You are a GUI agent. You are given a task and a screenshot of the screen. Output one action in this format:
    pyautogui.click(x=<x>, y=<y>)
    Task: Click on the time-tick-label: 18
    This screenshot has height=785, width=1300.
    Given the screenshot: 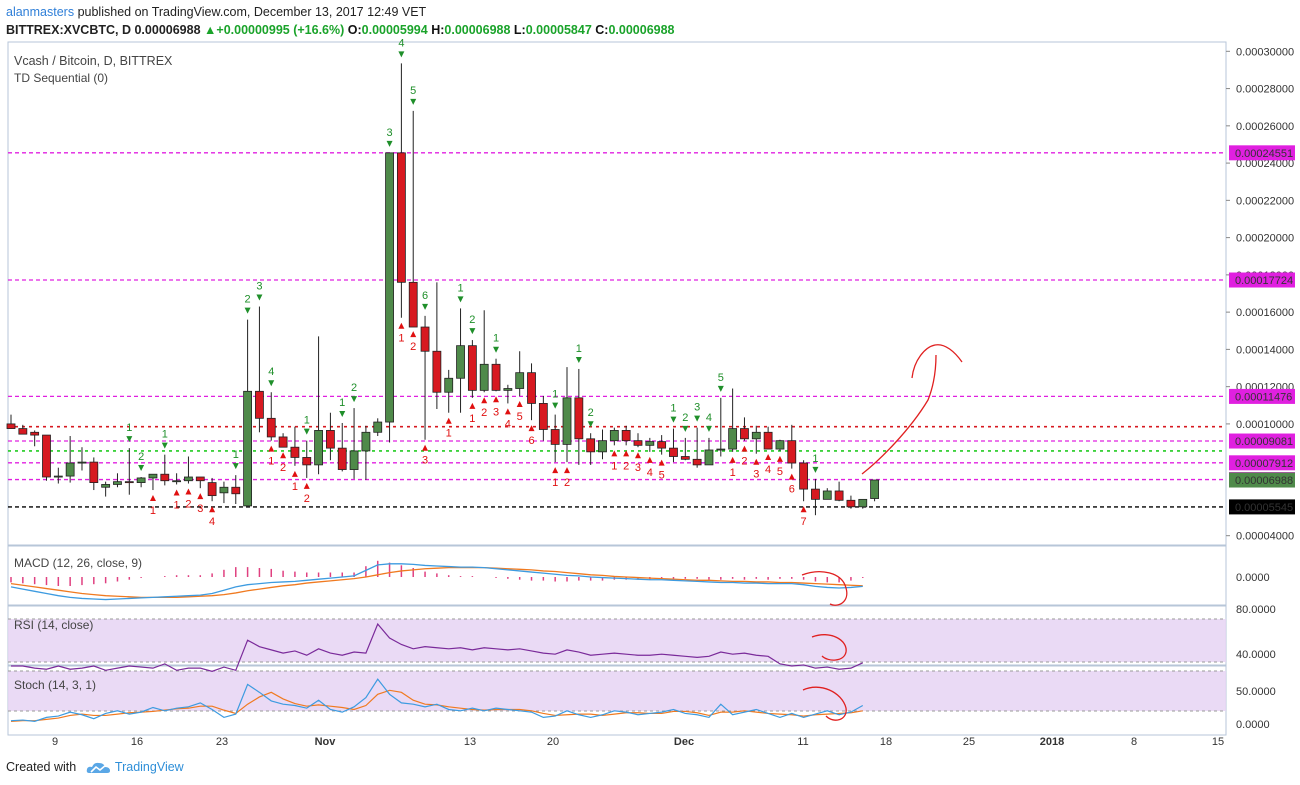 What is the action you would take?
    pyautogui.click(x=886, y=742)
    